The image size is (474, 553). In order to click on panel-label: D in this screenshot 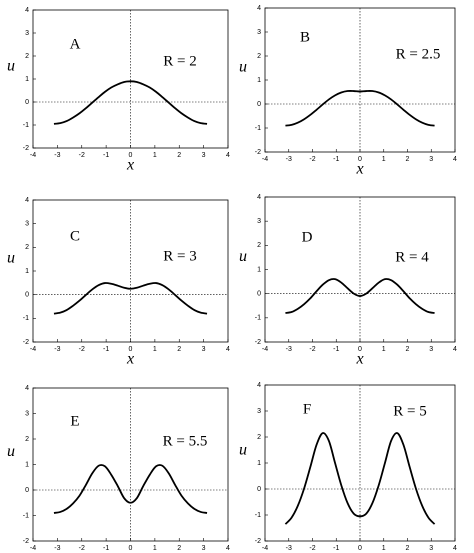, I will do `click(307, 237)`.